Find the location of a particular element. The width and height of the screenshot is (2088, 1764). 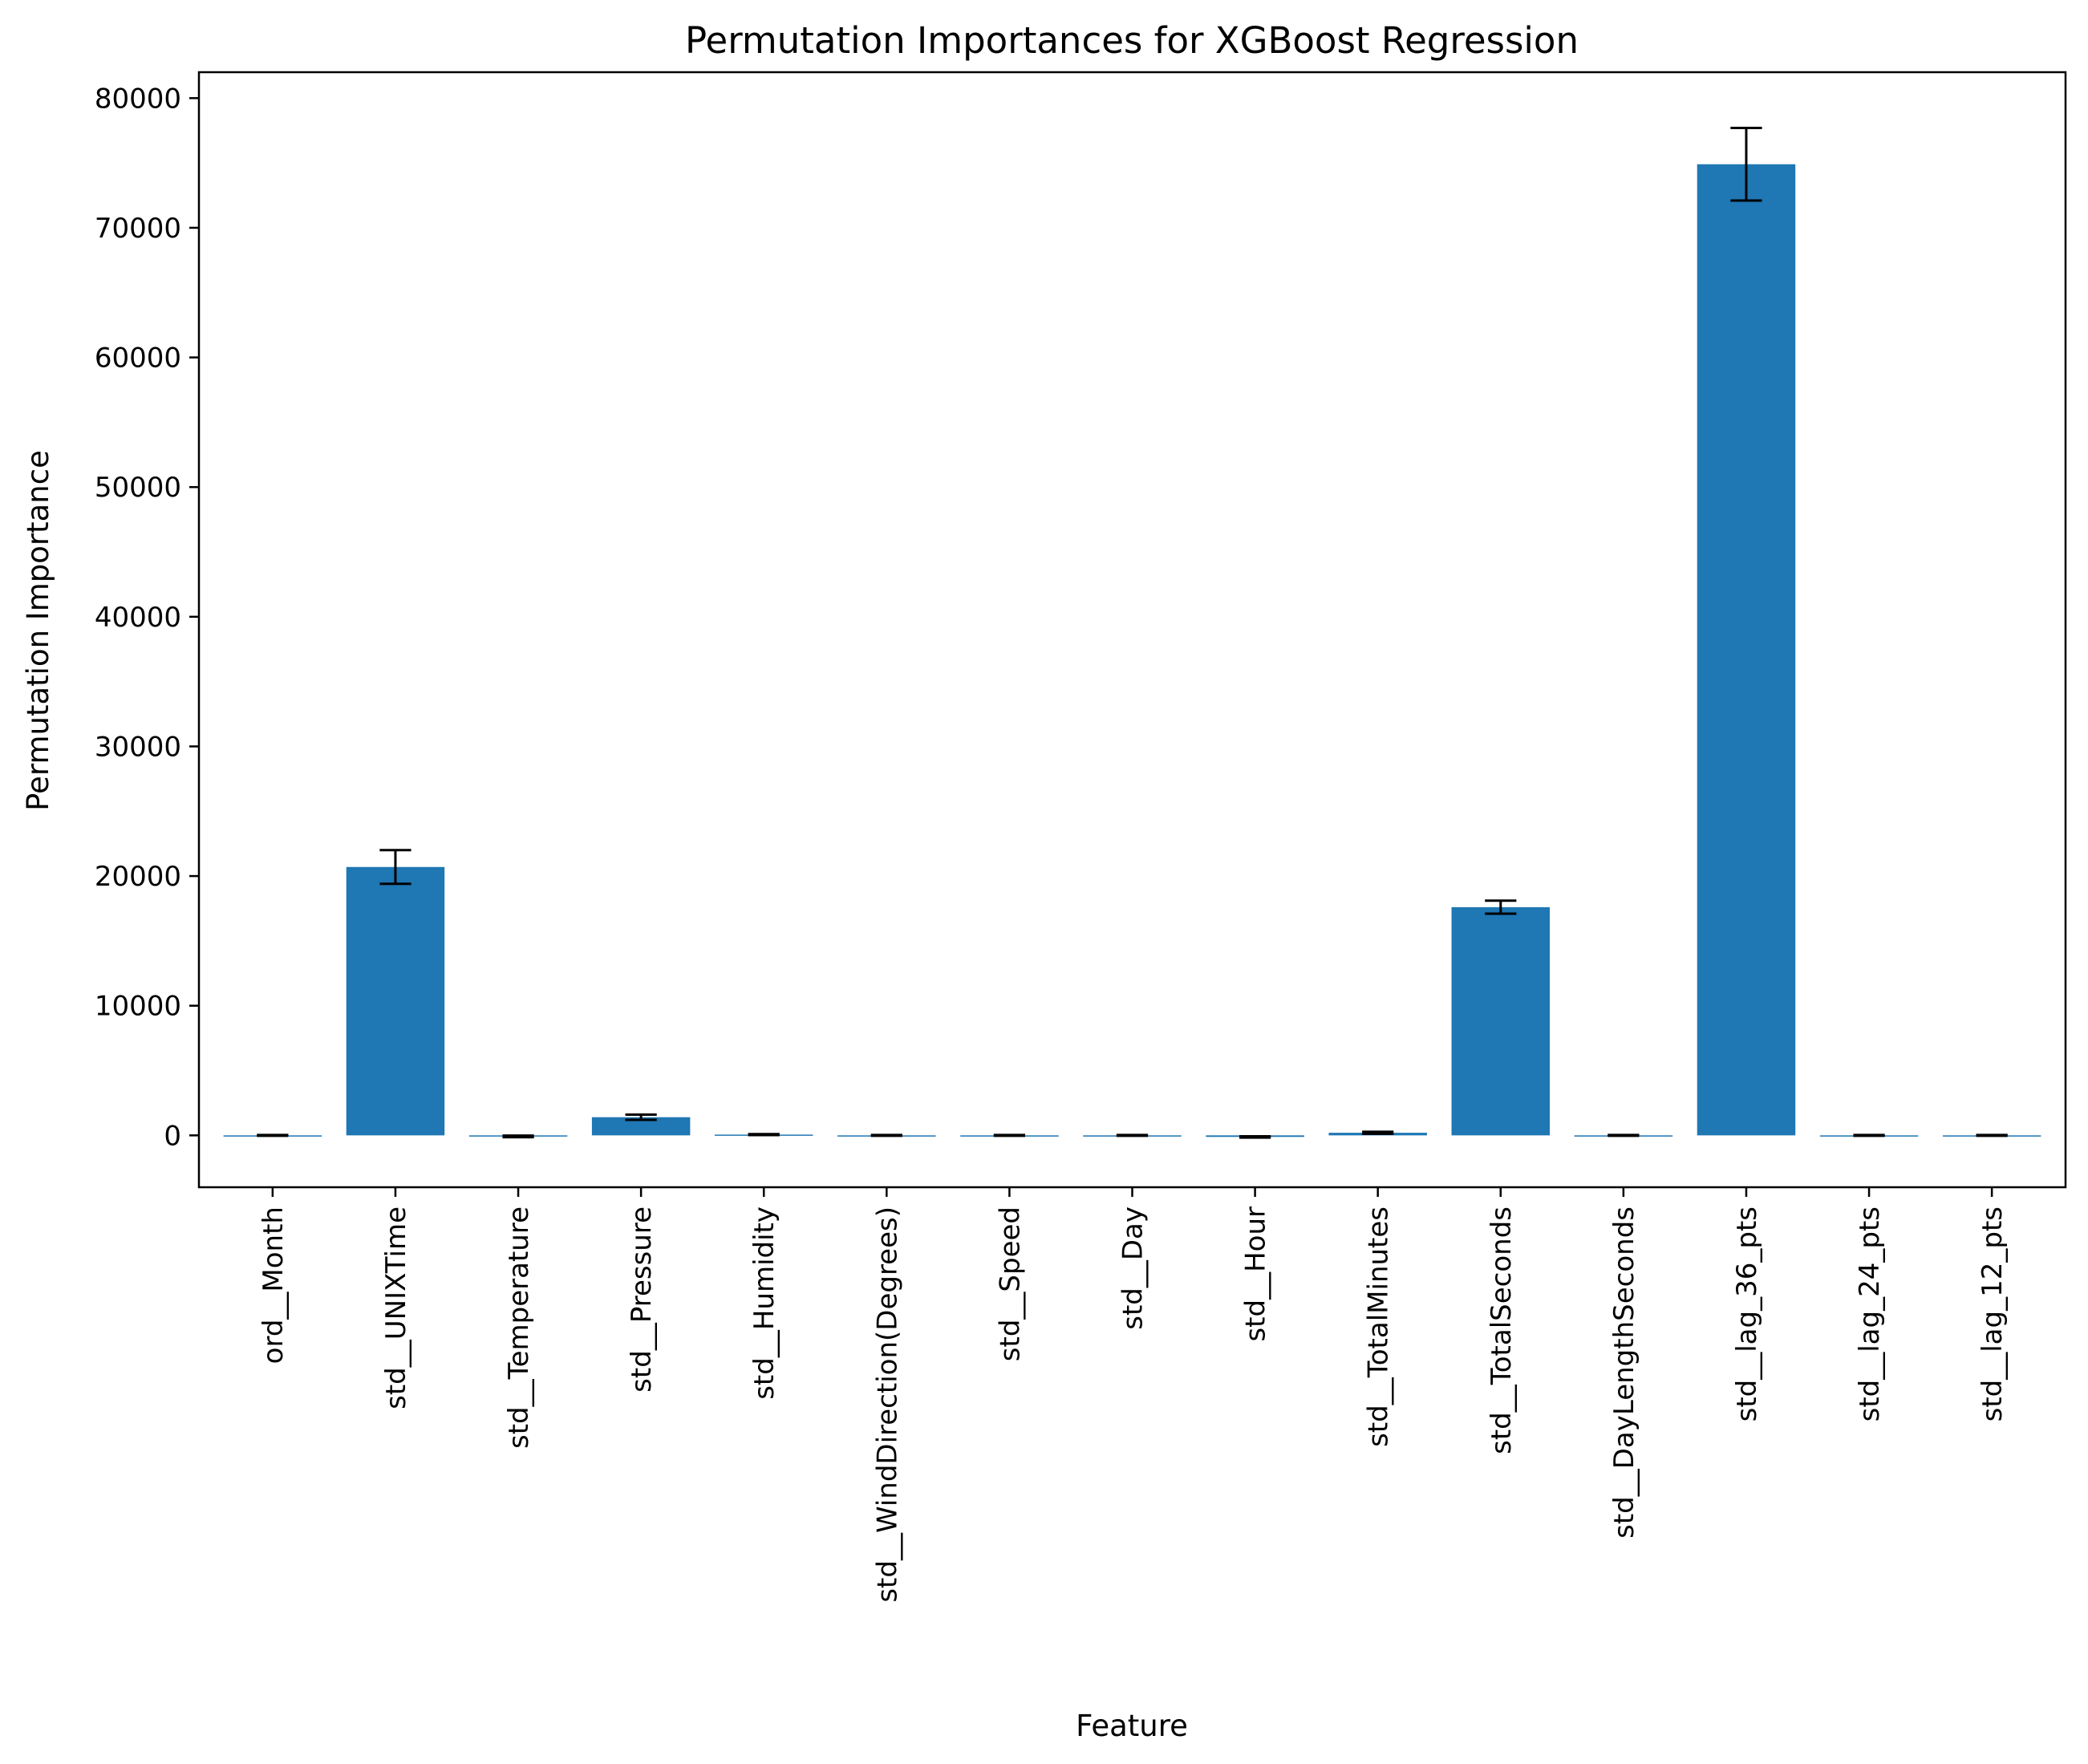

x-tick-label: std__Hour is located at coordinates (1256, 1274).